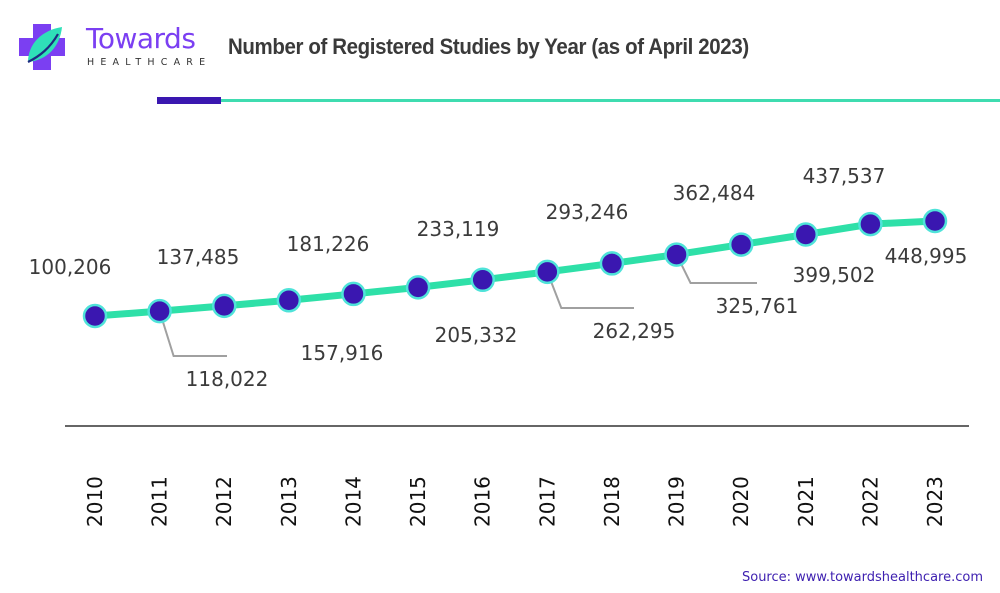 The height and width of the screenshot is (593, 1000). Describe the element at coordinates (458, 229) in the screenshot. I see `data-label: 233,119` at that location.